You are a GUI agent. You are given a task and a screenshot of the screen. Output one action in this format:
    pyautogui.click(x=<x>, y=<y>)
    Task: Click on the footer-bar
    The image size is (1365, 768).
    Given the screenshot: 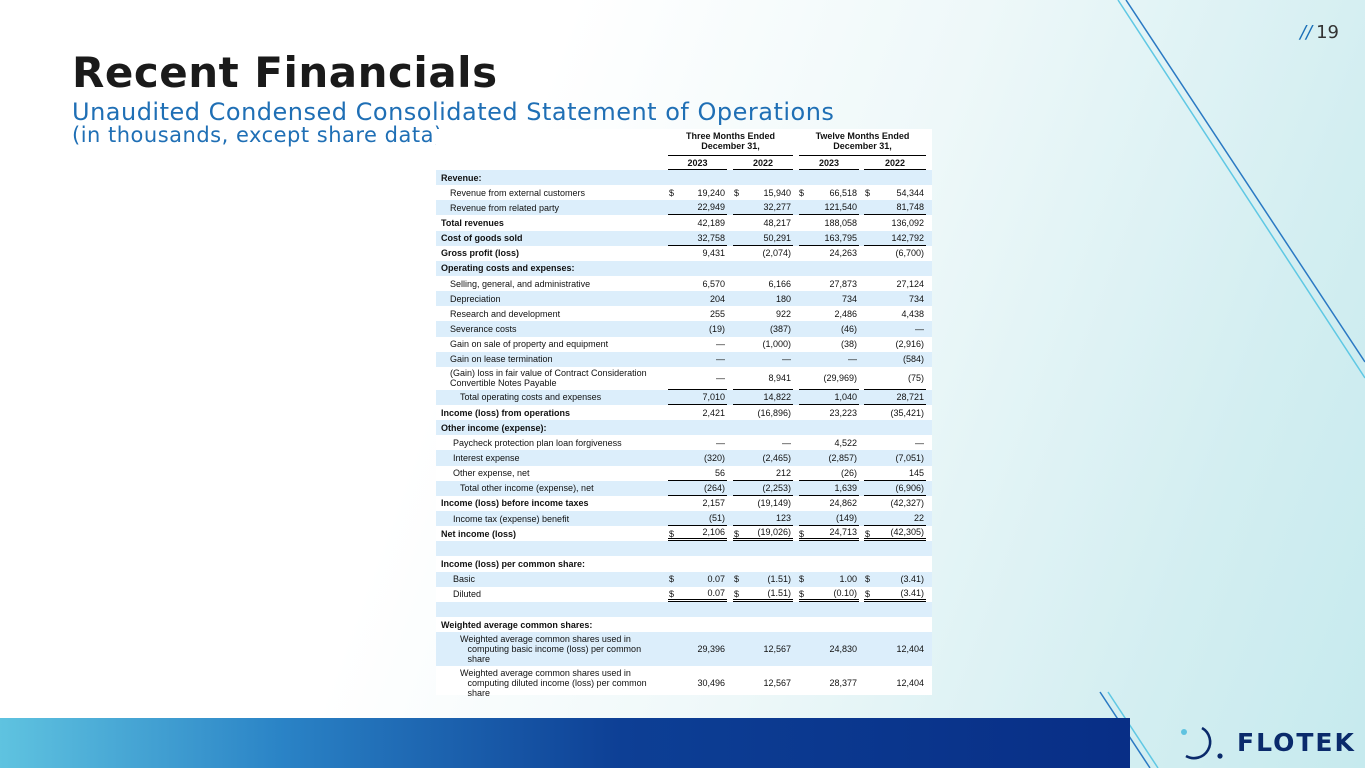 What is the action you would take?
    pyautogui.click(x=565, y=743)
    